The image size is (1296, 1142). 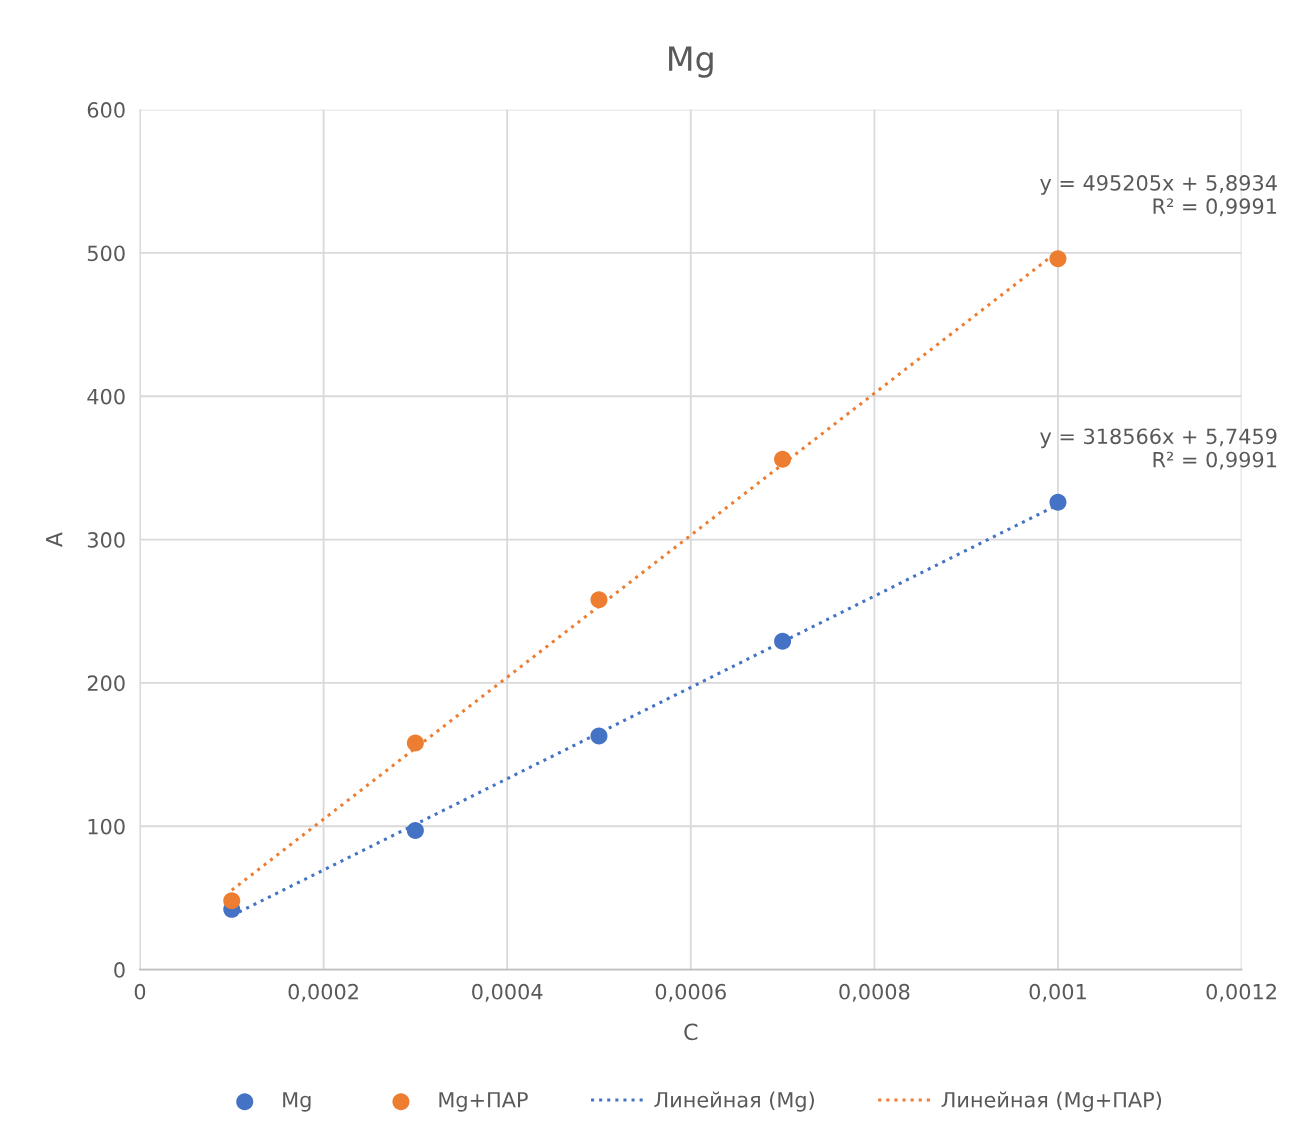 What do you see at coordinates (106, 396) in the screenshot?
I see `y-tick-label: 400` at bounding box center [106, 396].